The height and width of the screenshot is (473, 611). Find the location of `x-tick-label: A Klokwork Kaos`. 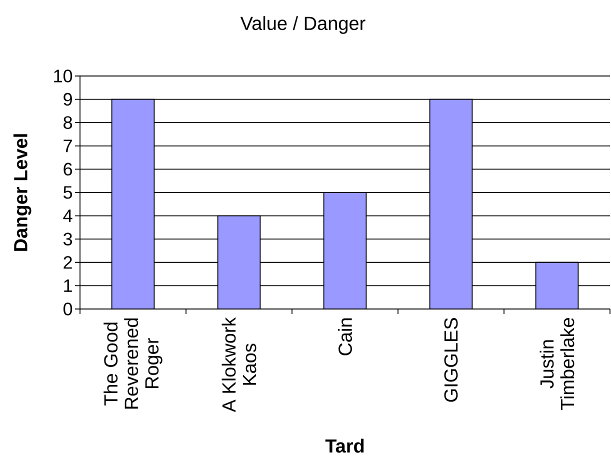

x-tick-label: A Klokwork Kaos is located at coordinates (239, 364).